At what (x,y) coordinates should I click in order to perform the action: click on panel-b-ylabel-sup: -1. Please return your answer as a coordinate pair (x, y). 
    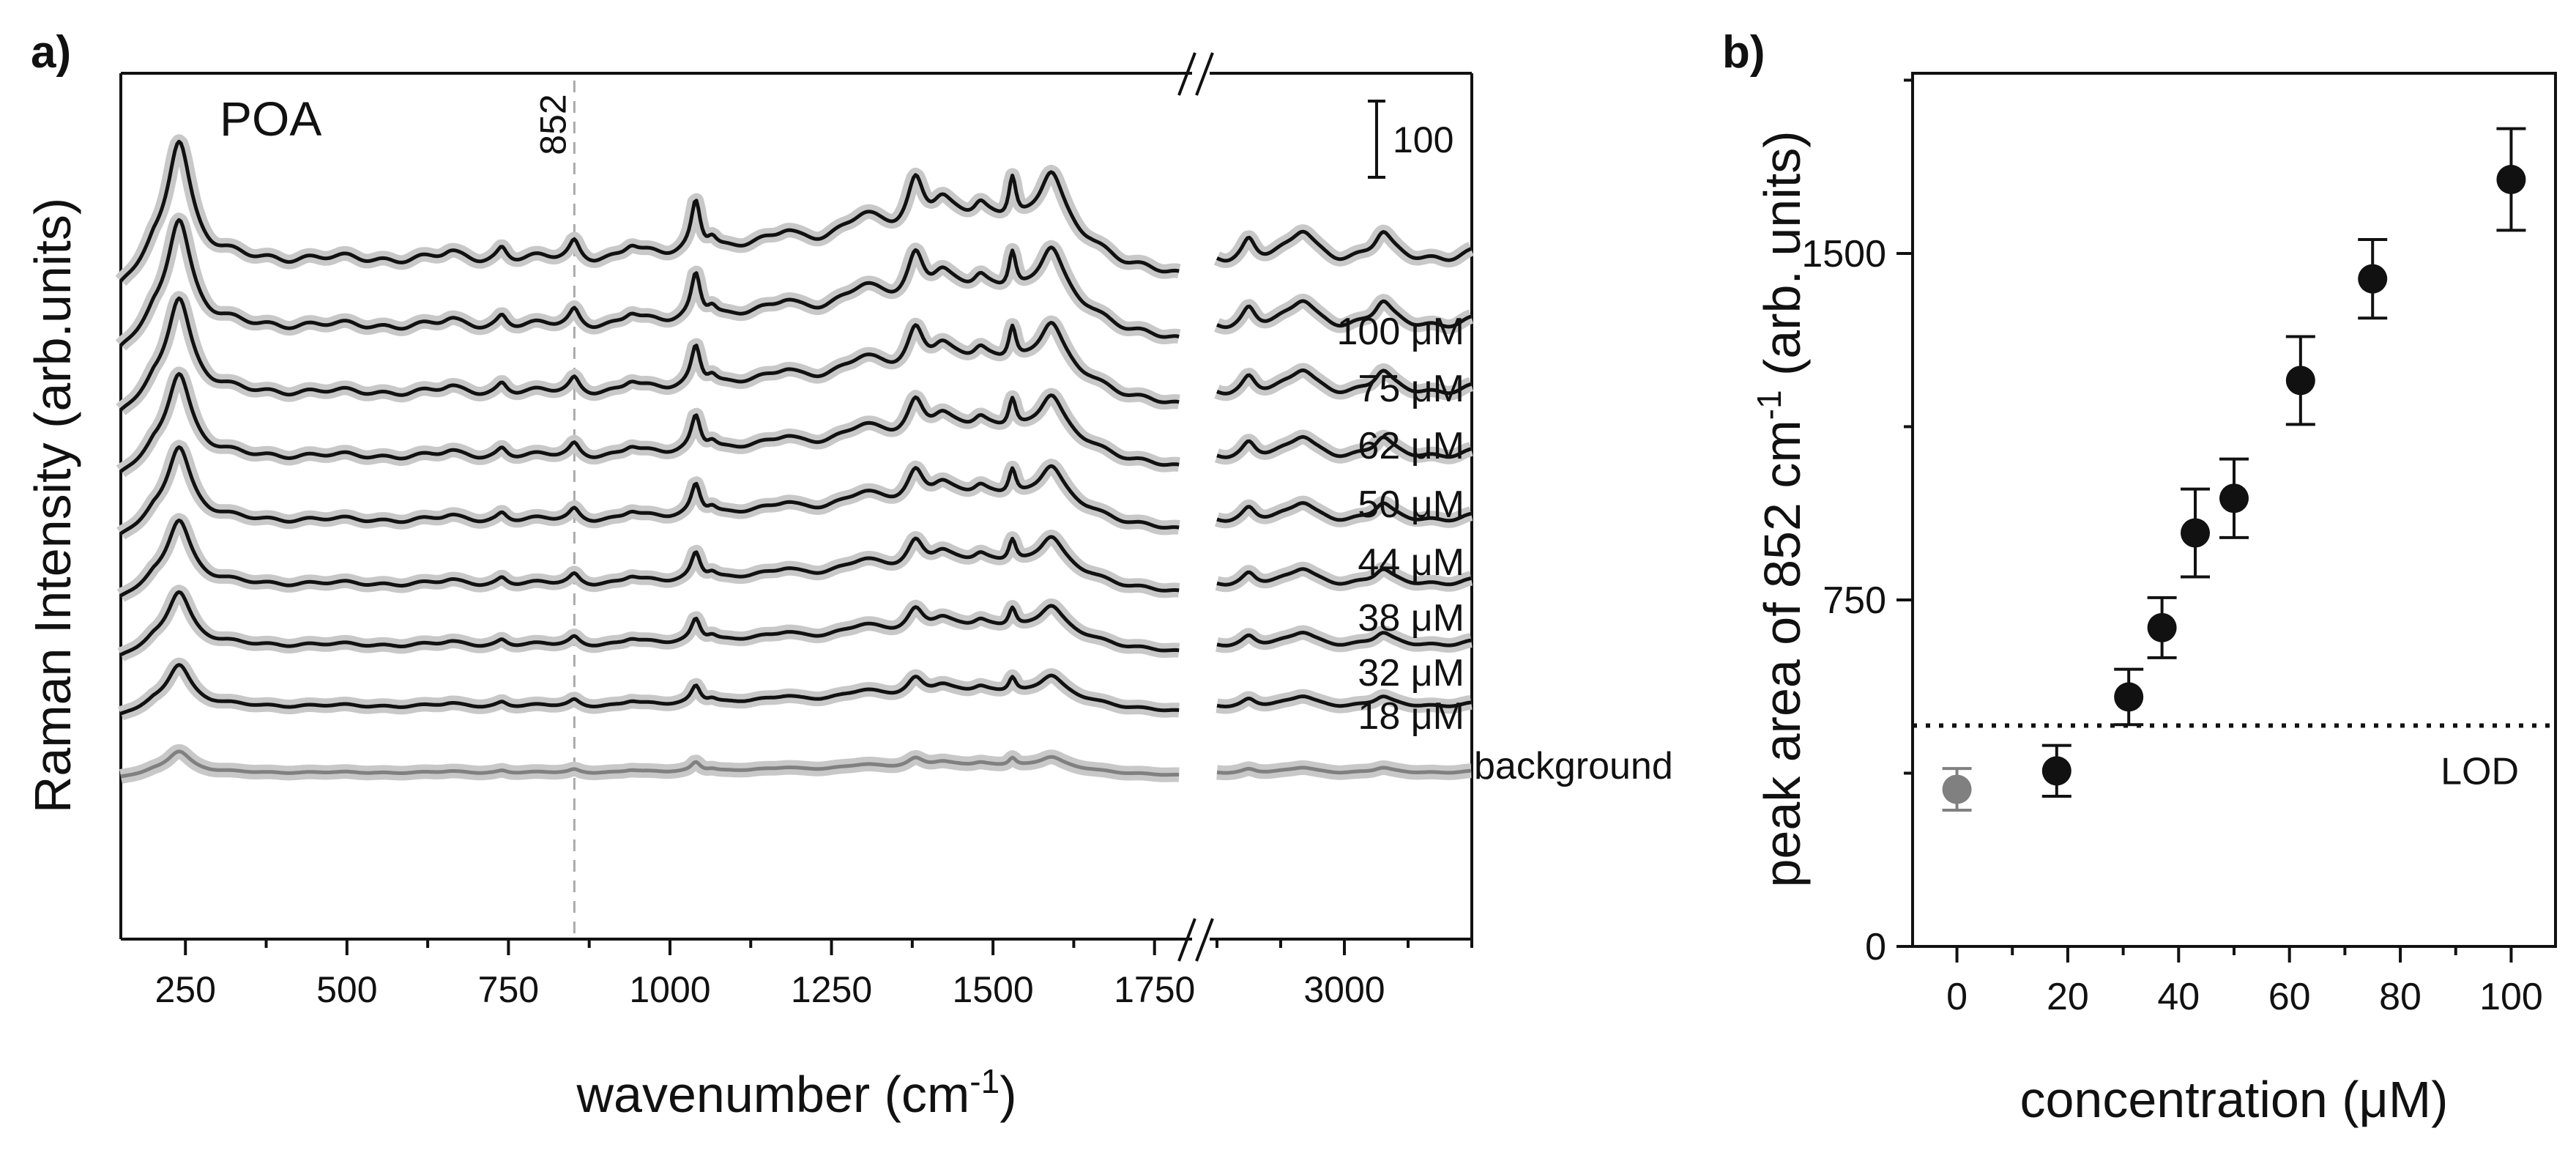
    Looking at the image, I should click on (1769, 405).